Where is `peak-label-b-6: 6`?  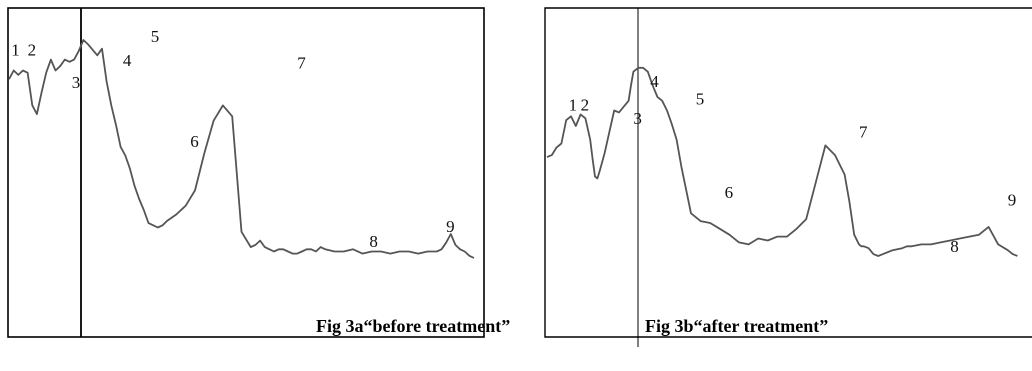 peak-label-b-6: 6 is located at coordinates (729, 192).